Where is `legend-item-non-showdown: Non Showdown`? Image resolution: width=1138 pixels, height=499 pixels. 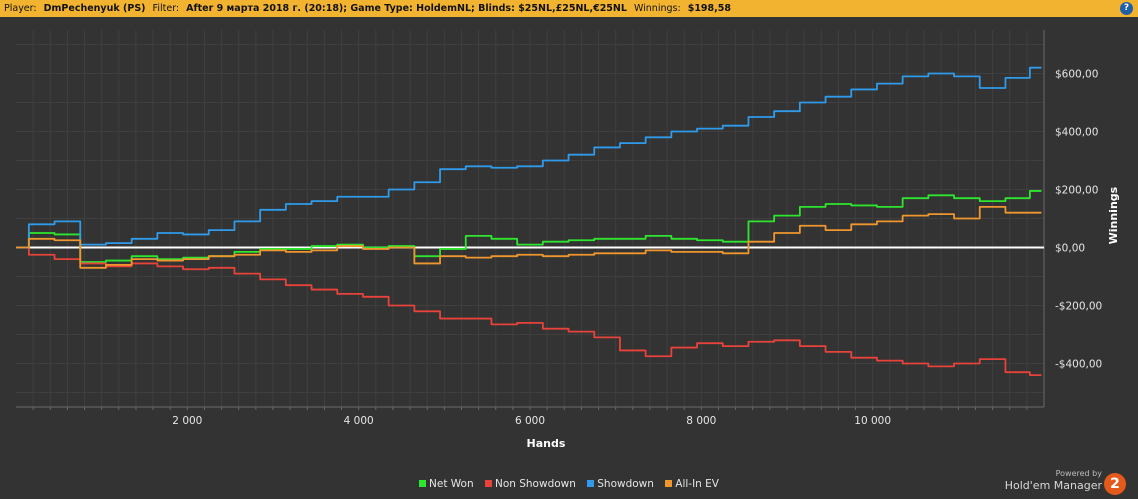 legend-item-non-showdown: Non Showdown is located at coordinates (530, 484).